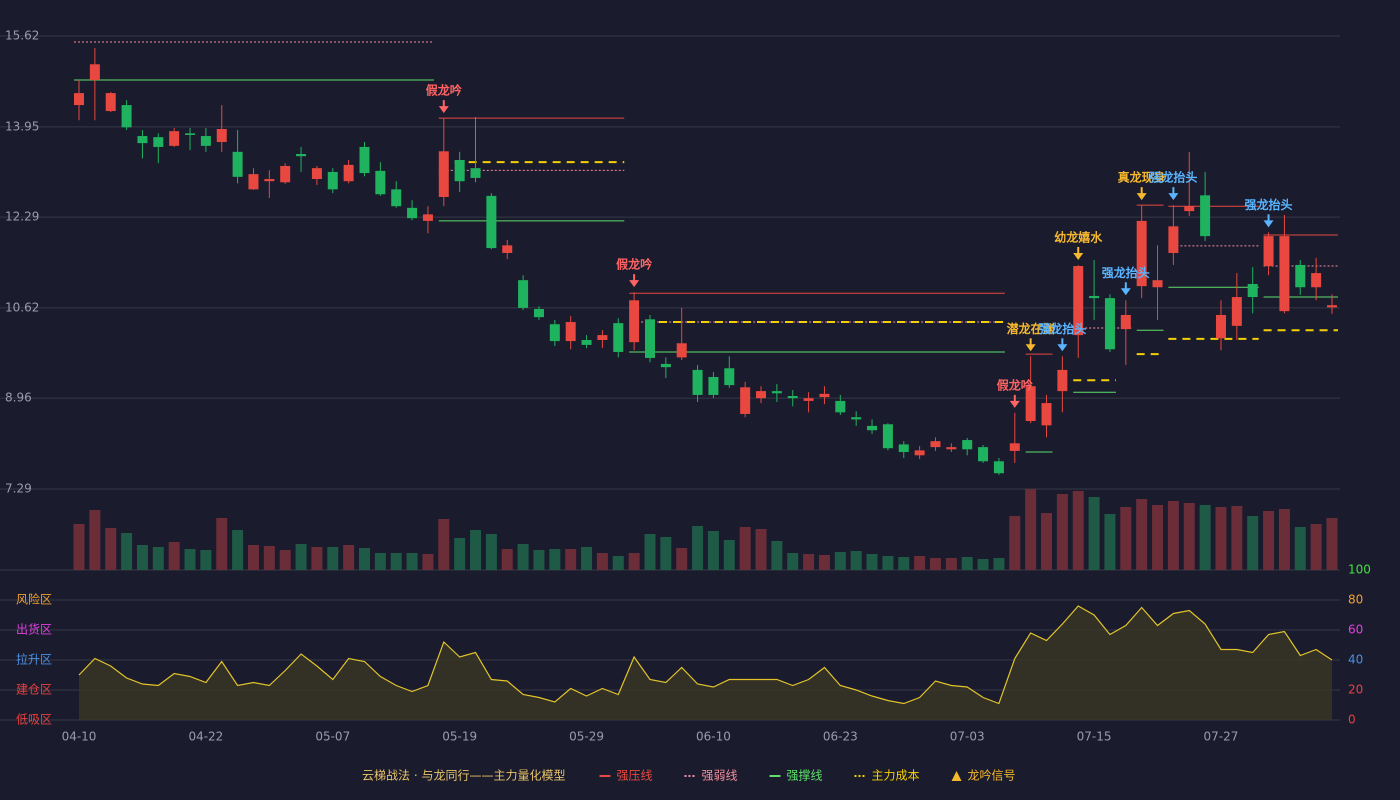  What do you see at coordinates (992, 775) in the screenshot?
I see `legend-label: 龙吟信号` at bounding box center [992, 775].